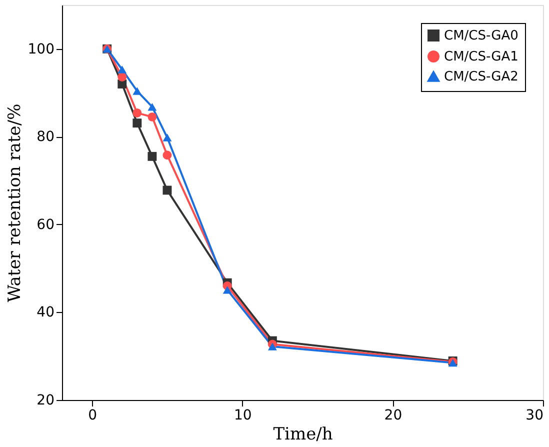 The height and width of the screenshot is (447, 549). Describe the element at coordinates (481, 77) in the screenshot. I see `legend-label: CM/CS-GA2` at that location.